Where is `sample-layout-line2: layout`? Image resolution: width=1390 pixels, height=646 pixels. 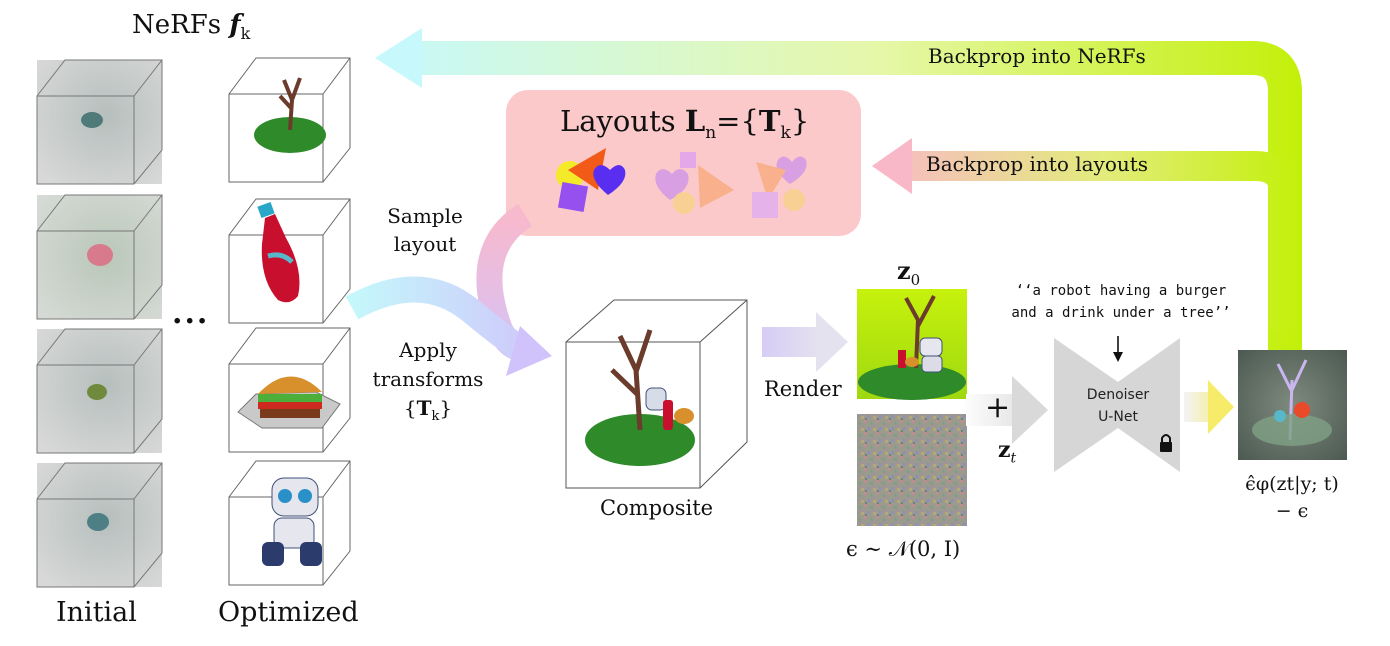 sample-layout-line2: layout is located at coordinates (425, 244).